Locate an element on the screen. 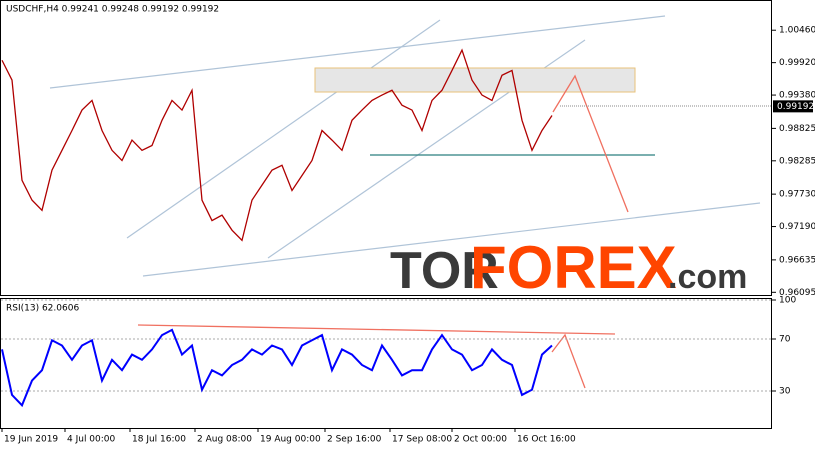  x-tick-label: 17 Sep 08:00 is located at coordinates (422, 440).